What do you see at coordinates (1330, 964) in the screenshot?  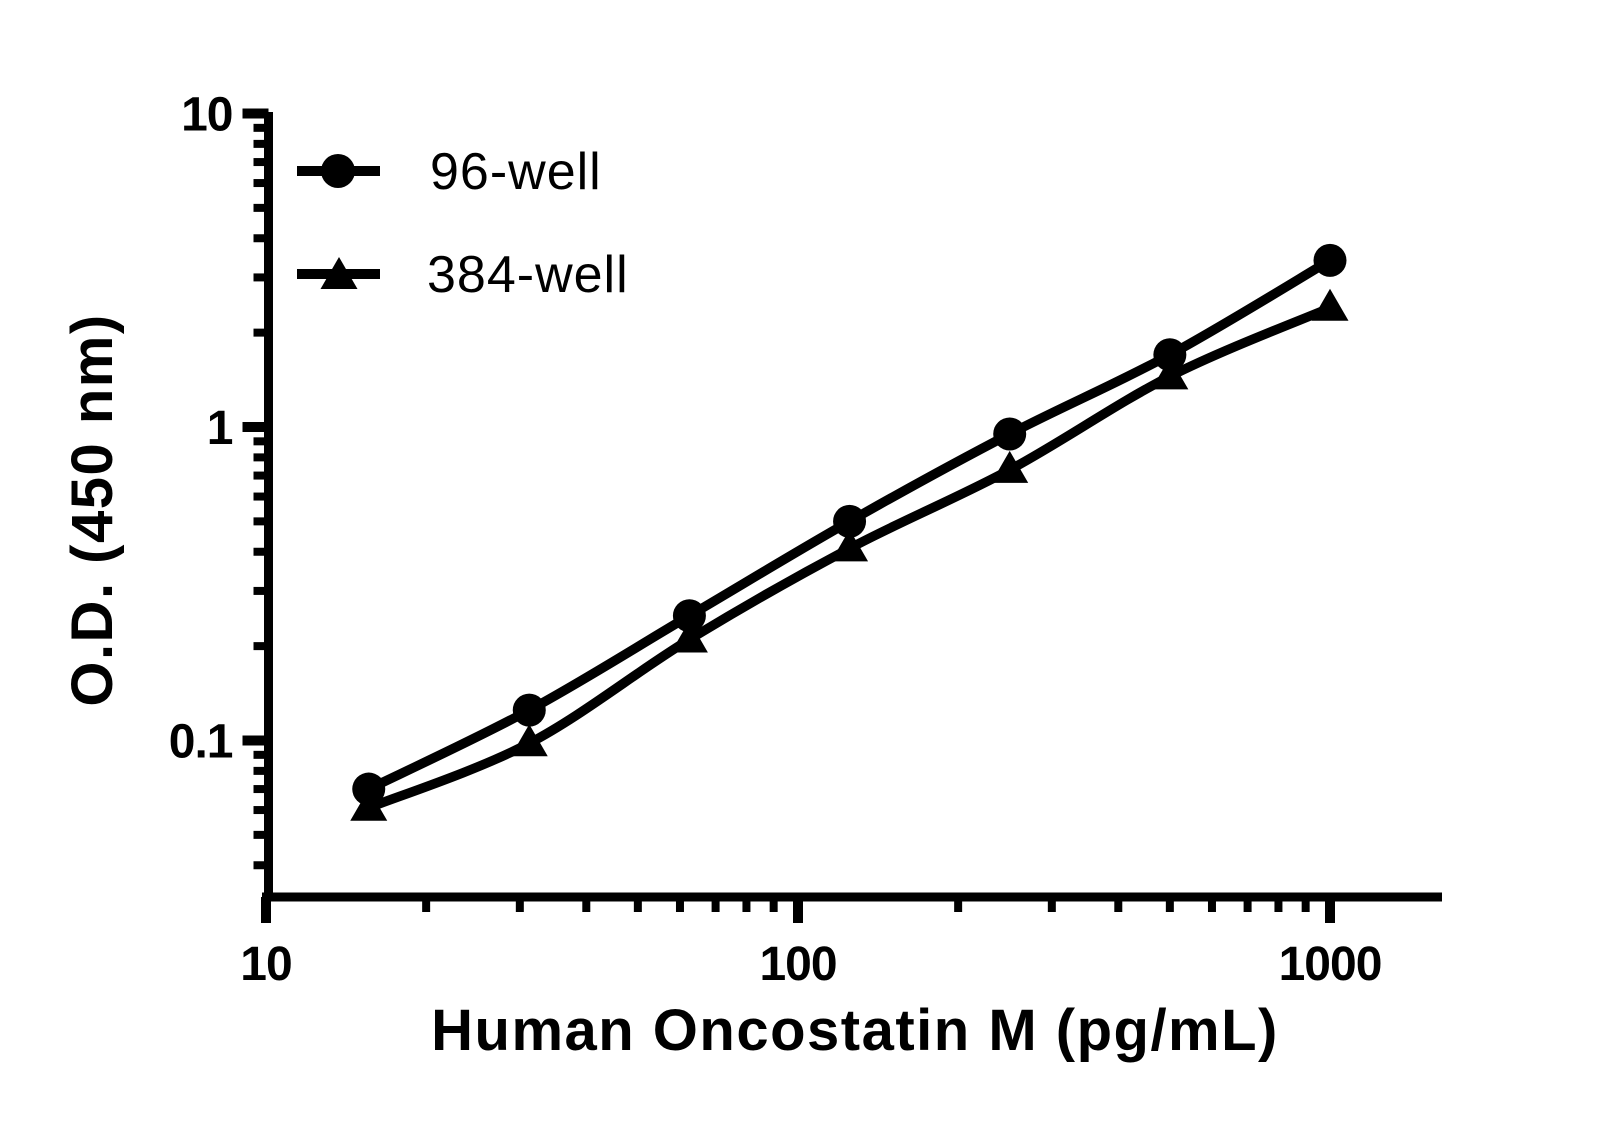 I see `x-tick-label: 1000` at bounding box center [1330, 964].